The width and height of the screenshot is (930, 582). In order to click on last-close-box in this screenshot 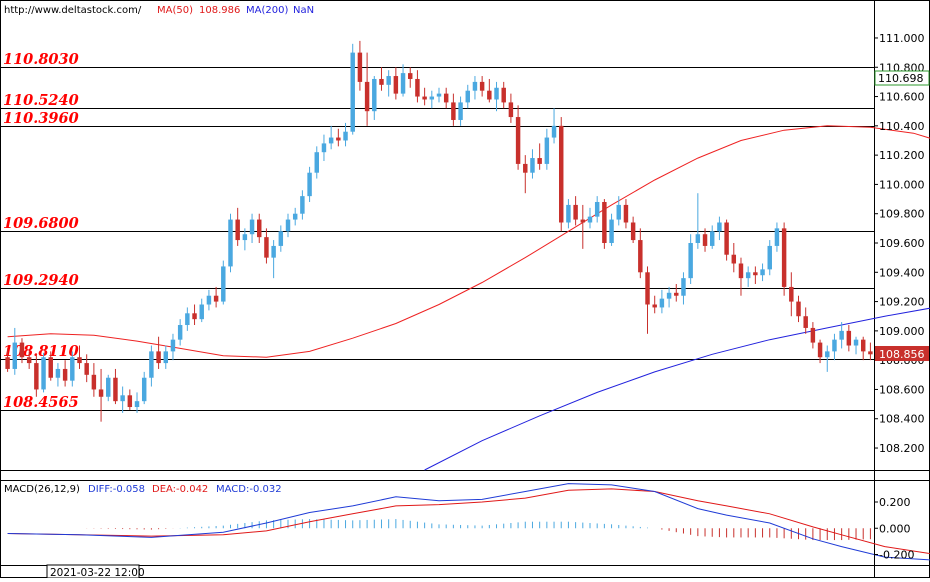, I will do `click(902, 353)`.